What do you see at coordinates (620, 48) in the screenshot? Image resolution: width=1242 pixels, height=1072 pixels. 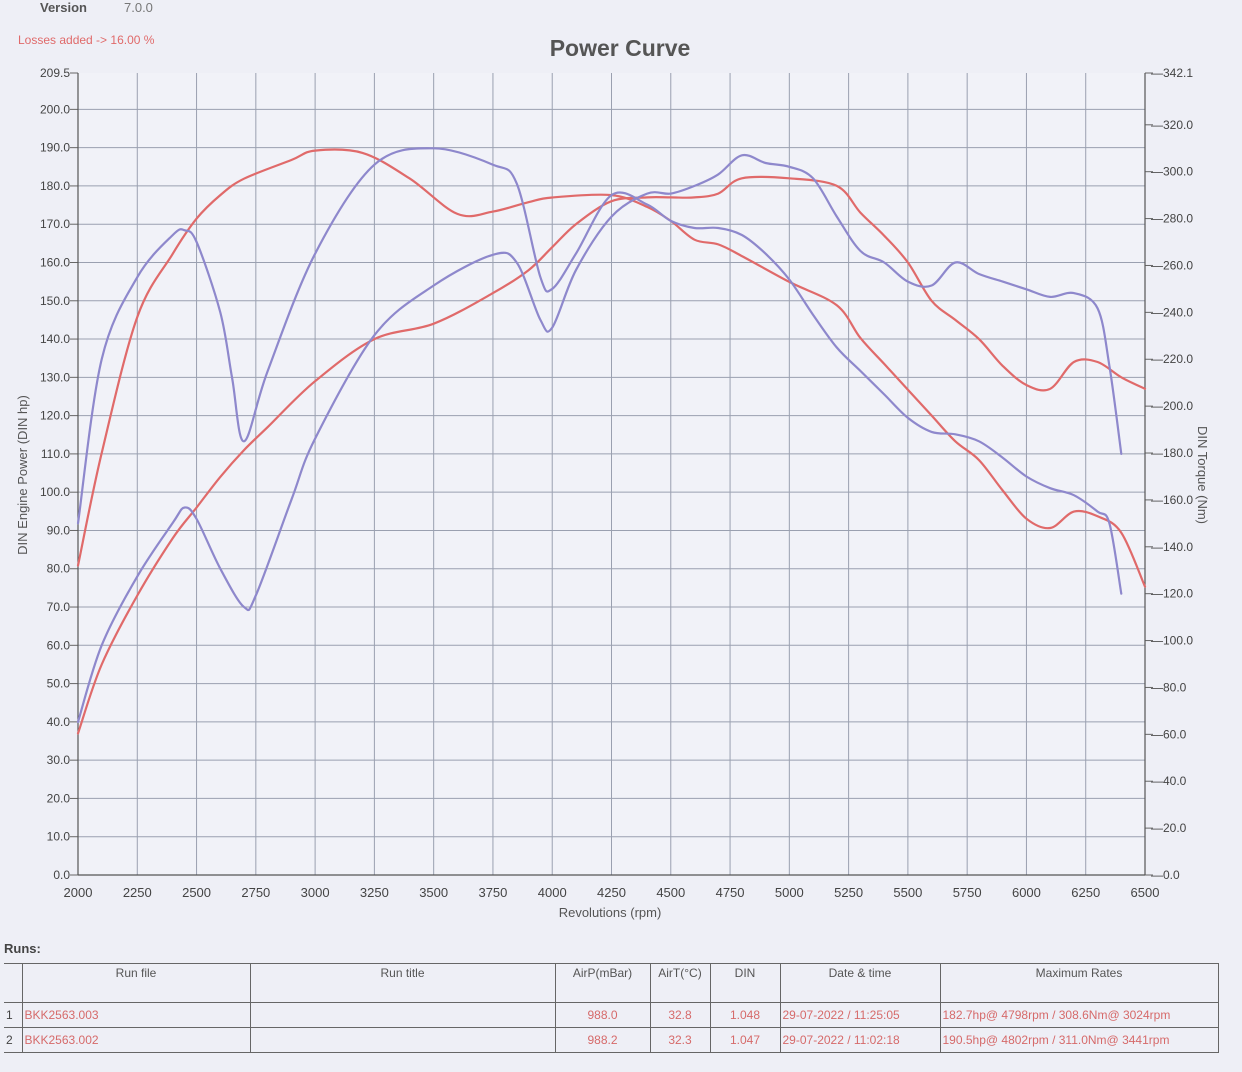 I see `chart-title: Power Curve` at bounding box center [620, 48].